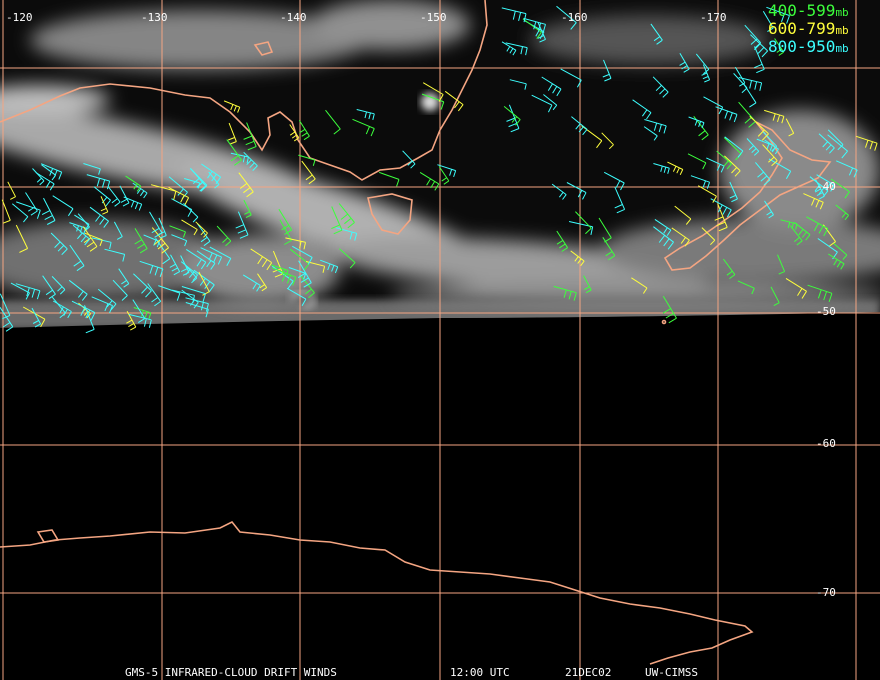  What do you see at coordinates (841, 12) in the screenshot?
I see `legend-unit: mb` at bounding box center [841, 12].